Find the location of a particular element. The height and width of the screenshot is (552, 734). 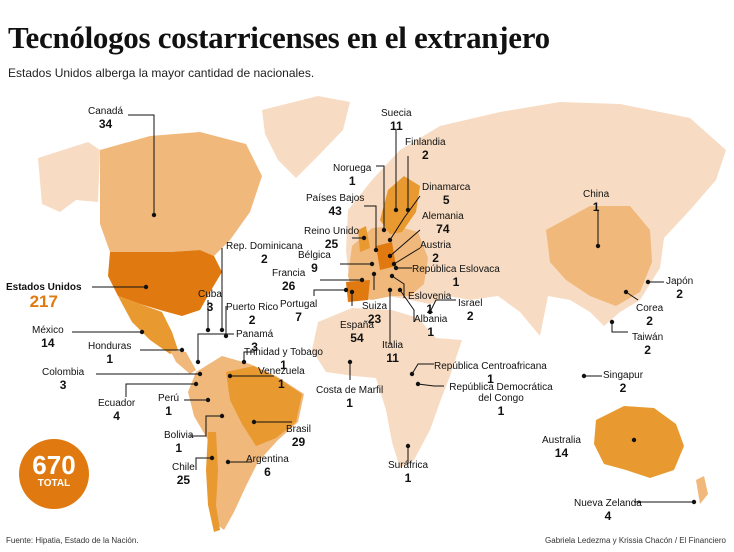

dot-austria is located at coordinates (394, 264).